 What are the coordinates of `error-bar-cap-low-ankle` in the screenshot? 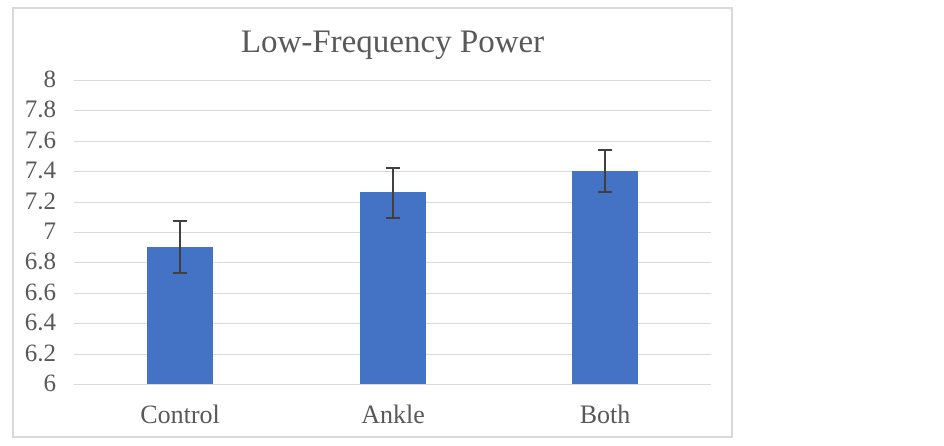 It's located at (393, 218).